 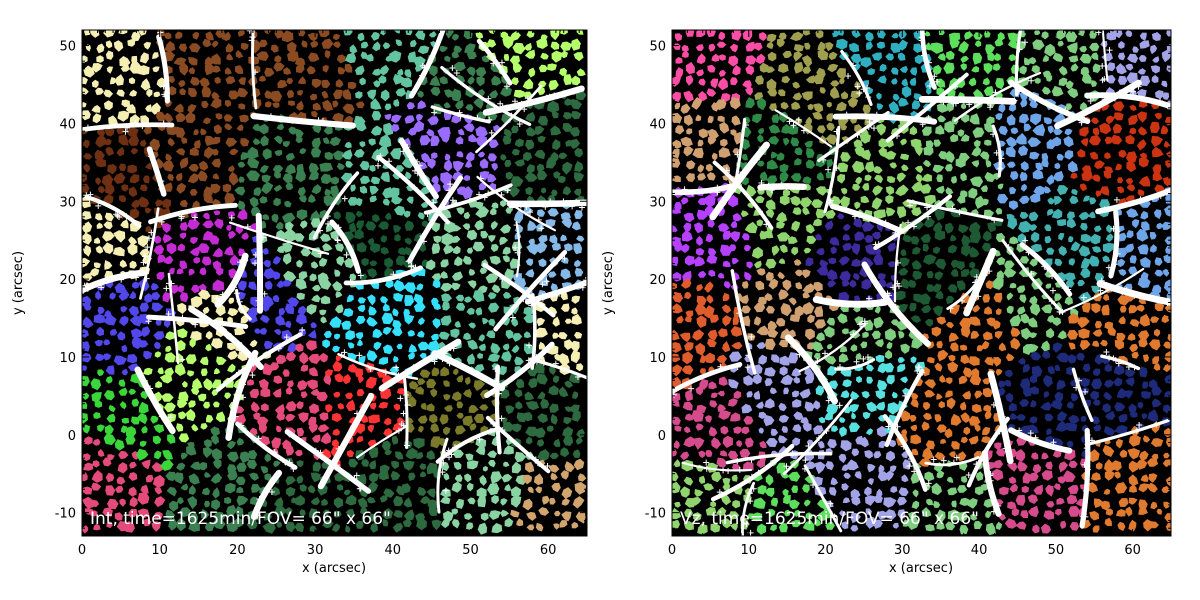 What do you see at coordinates (1132, 550) in the screenshot?
I see `x-tick-label: 60` at bounding box center [1132, 550].